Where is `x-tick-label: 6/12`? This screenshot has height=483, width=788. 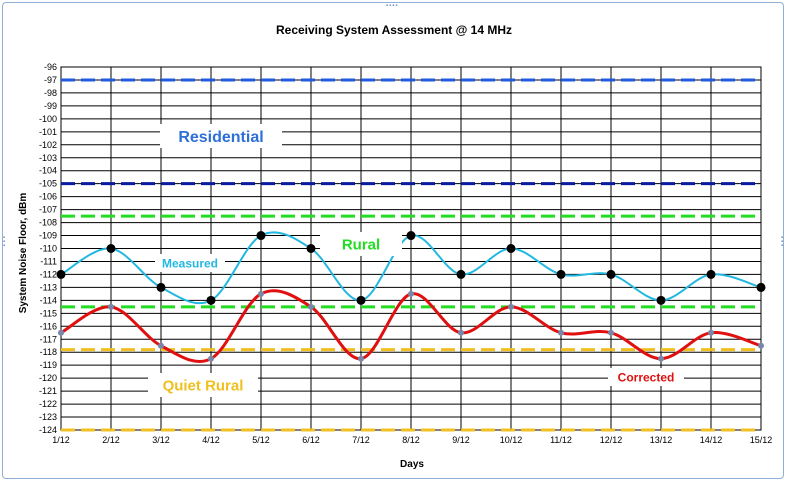 x-tick-label: 6/12 is located at coordinates (311, 440).